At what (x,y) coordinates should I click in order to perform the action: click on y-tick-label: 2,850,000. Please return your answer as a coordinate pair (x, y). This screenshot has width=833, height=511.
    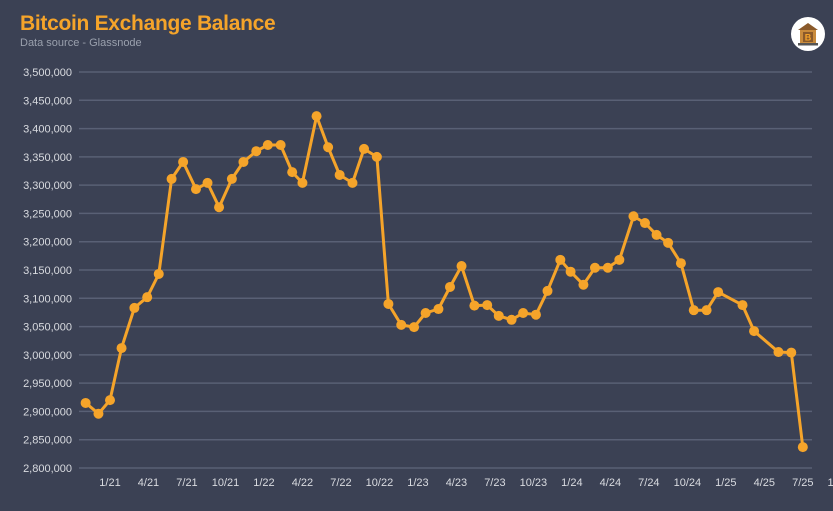
    Looking at the image, I should click on (47, 441).